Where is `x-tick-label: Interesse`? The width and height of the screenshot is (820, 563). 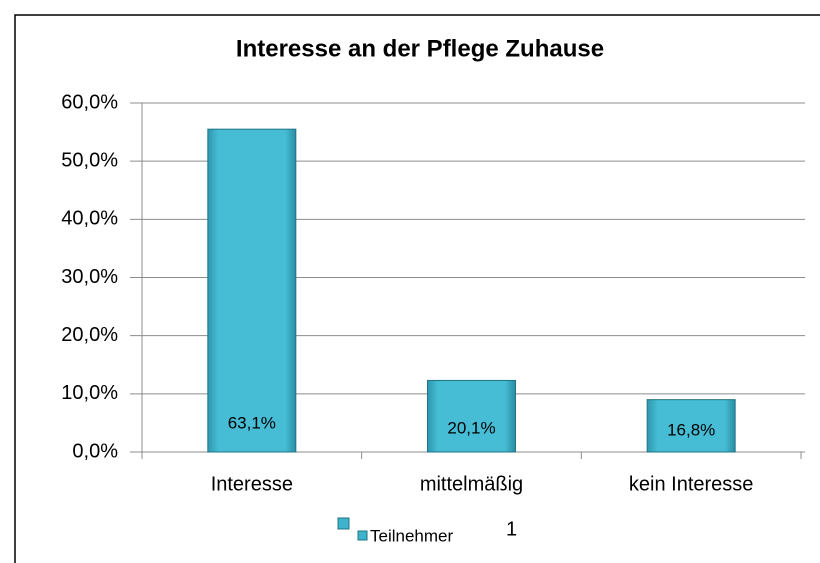
x-tick-label: Interesse is located at coordinates (252, 484).